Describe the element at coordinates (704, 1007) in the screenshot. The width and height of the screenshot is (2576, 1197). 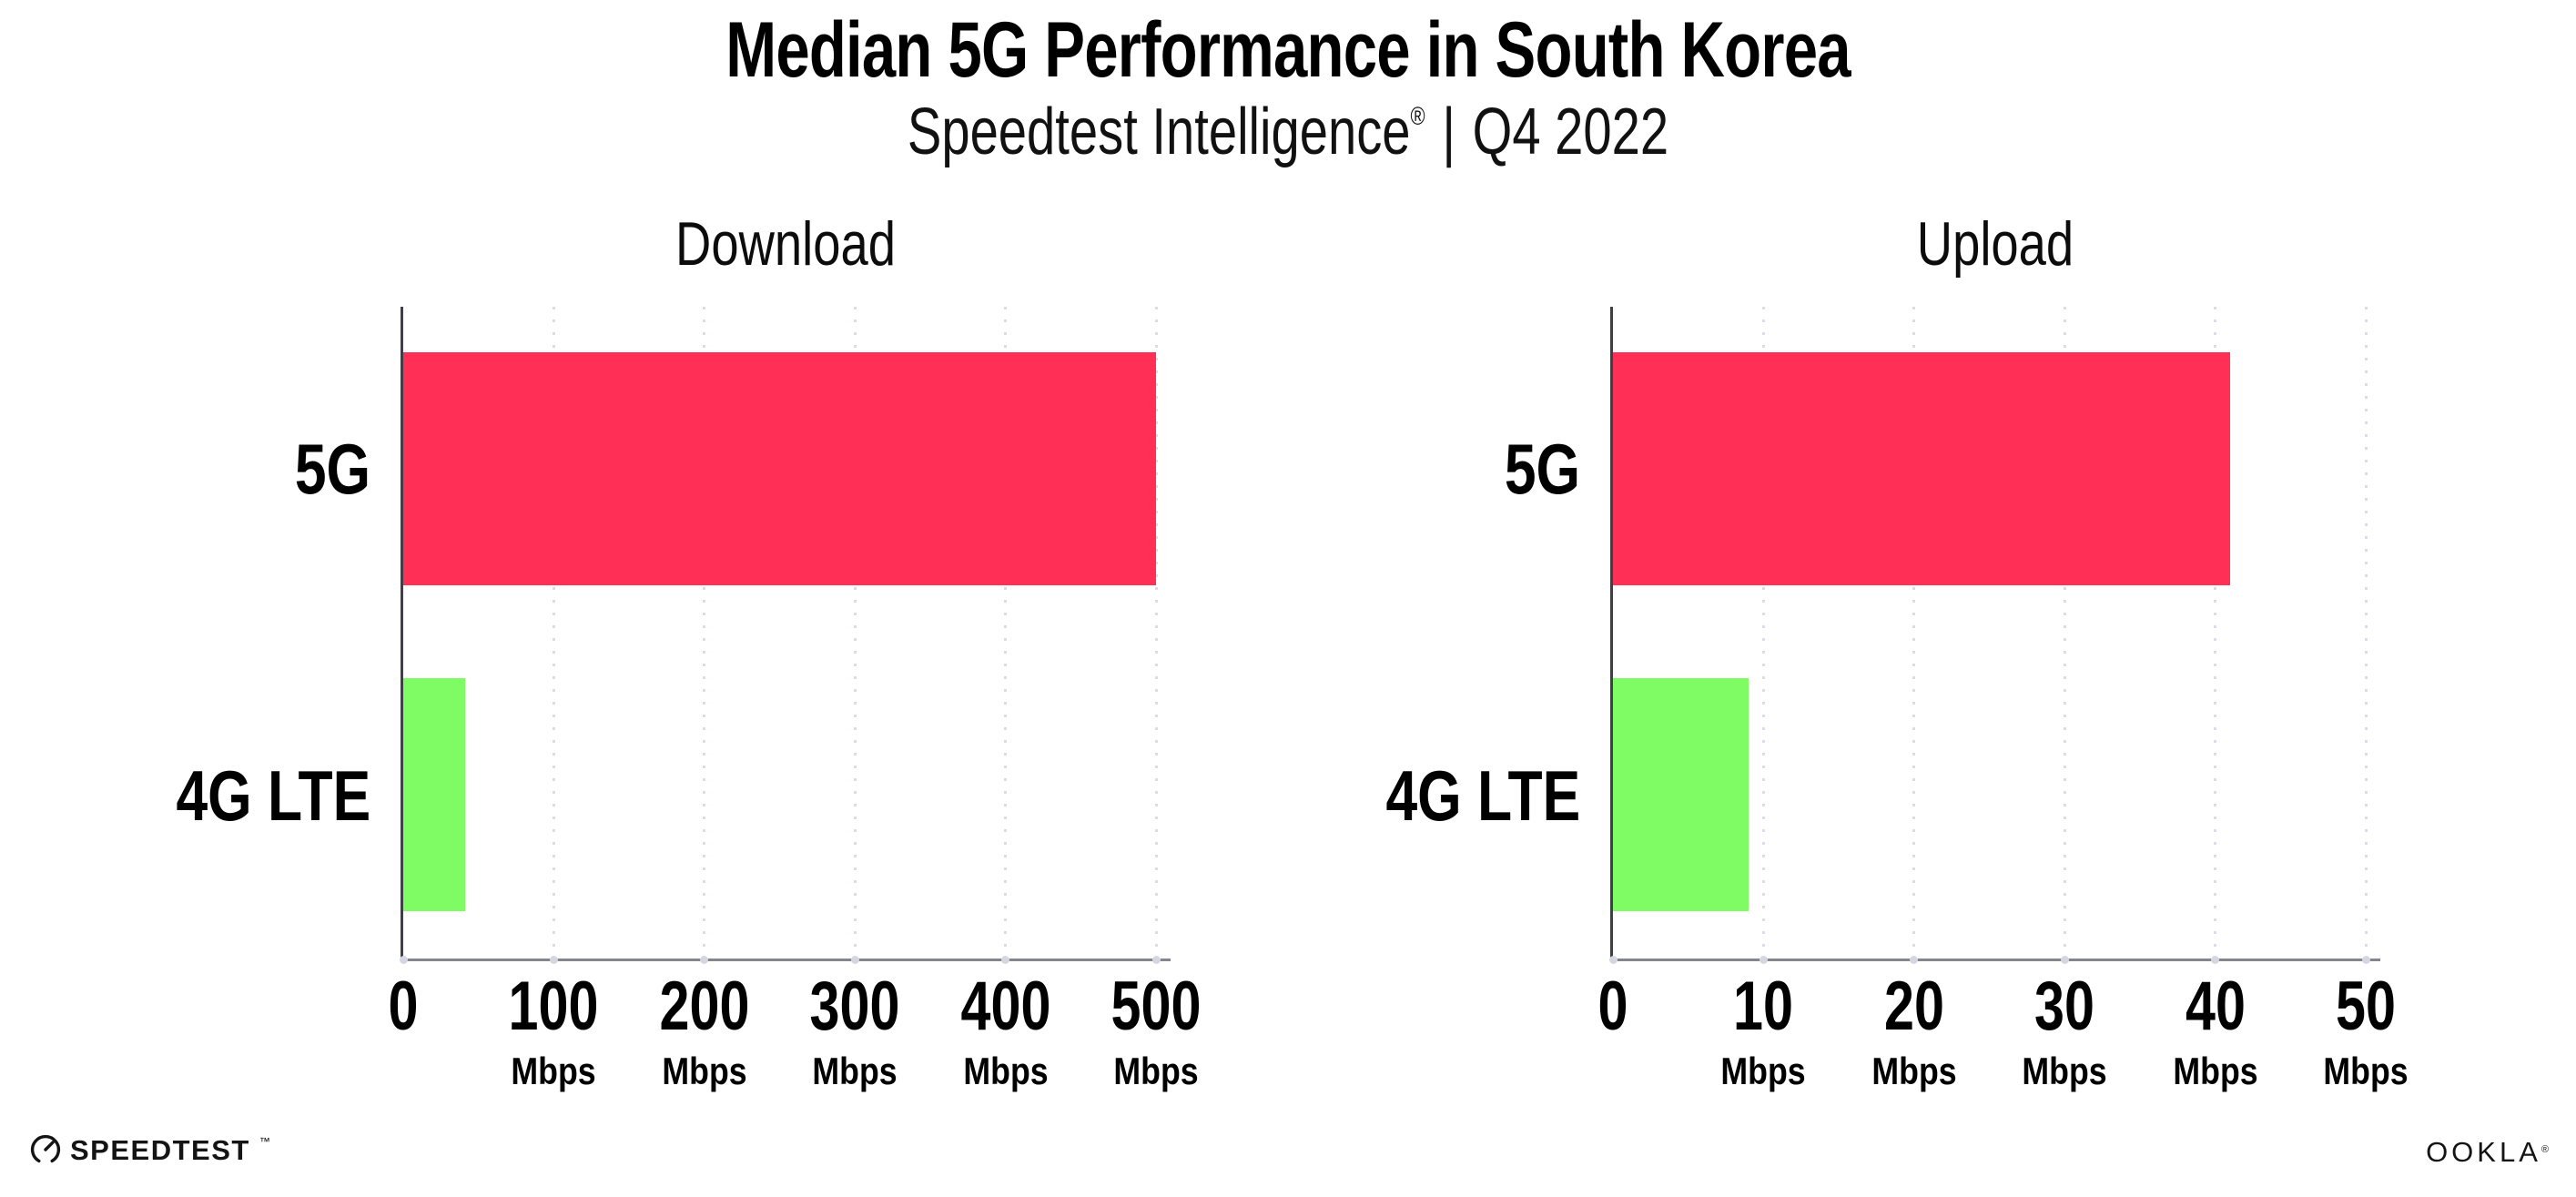
I see `x-tick-label: 200` at that location.